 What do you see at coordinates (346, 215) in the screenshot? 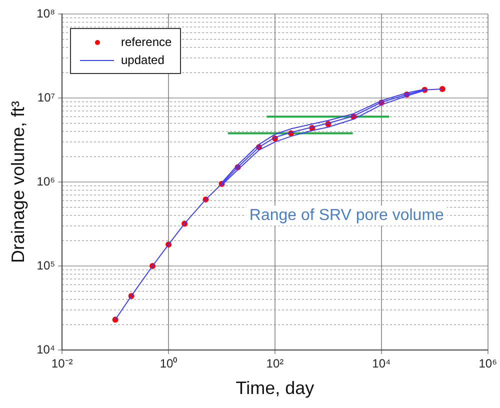
I see `annotation: Range of SRV pore volume` at bounding box center [346, 215].